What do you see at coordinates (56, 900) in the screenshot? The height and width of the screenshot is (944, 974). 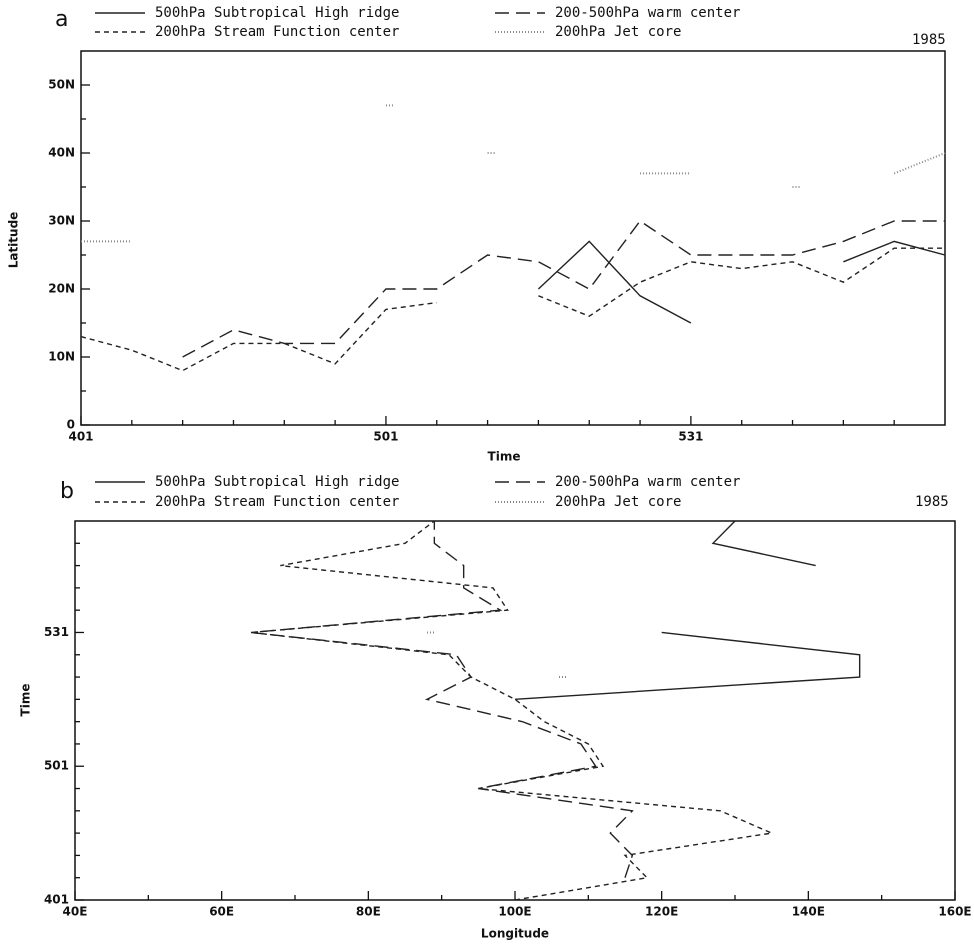 I see `y-tick-label: 401` at bounding box center [56, 900].